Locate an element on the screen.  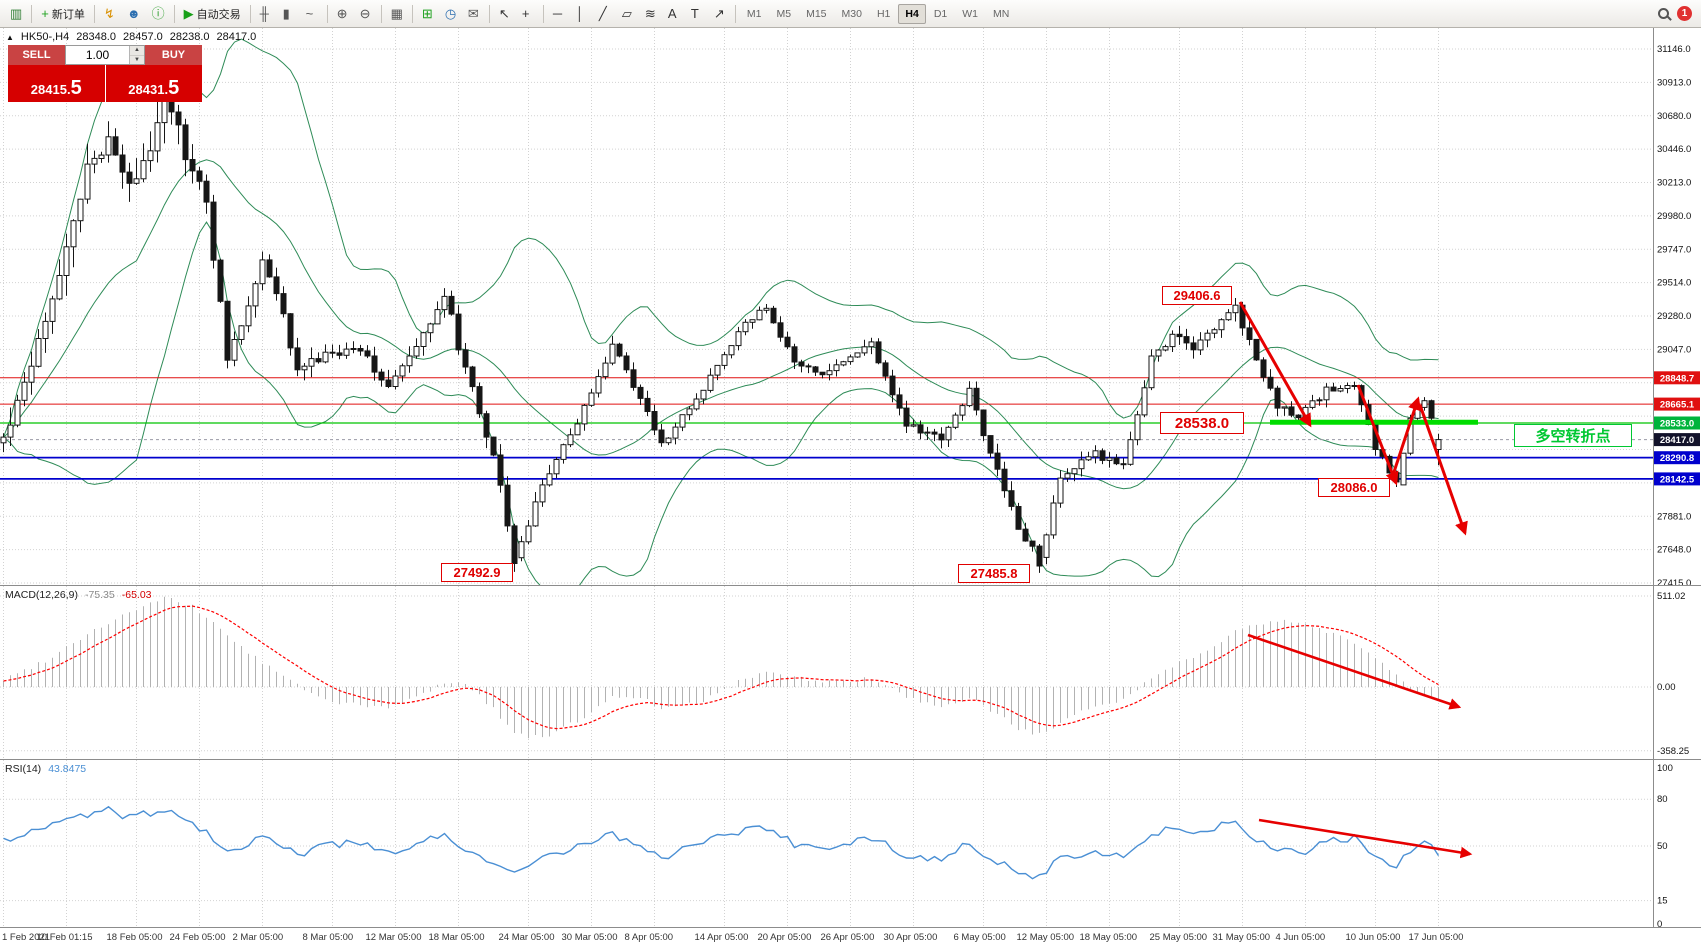
timeframe-d1: D1 is located at coordinates (940, 13).